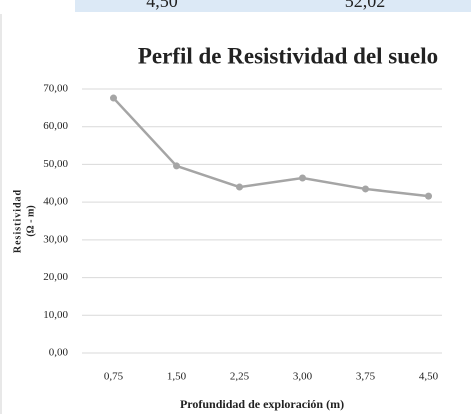  I want to click on y-tick-label: 40,00, so click(55, 202).